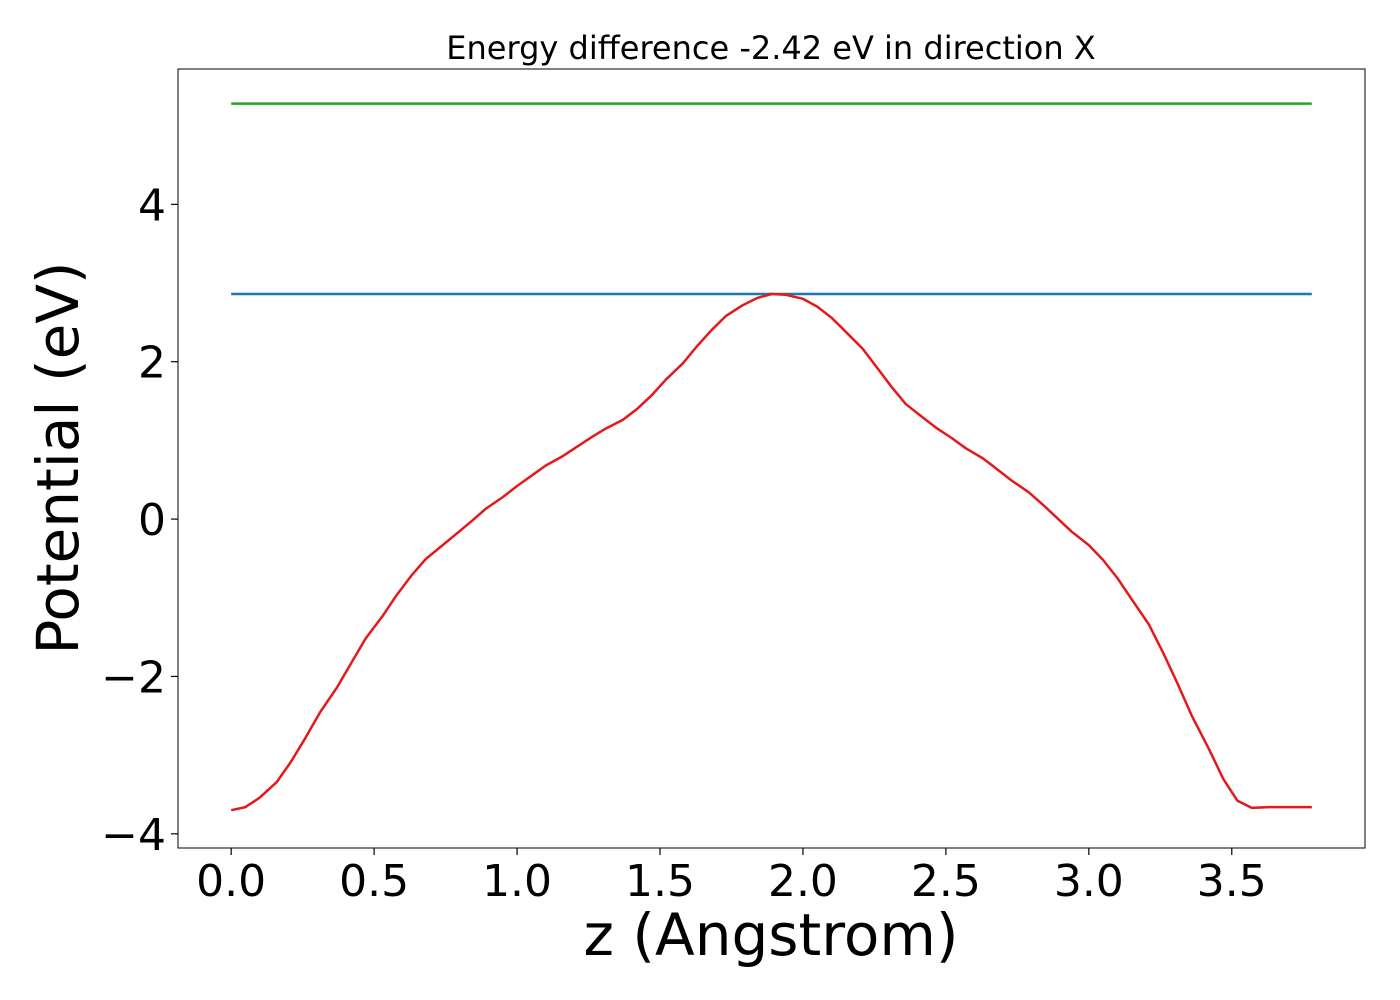 This screenshot has height=1000, width=1400. Describe the element at coordinates (1089, 881) in the screenshot. I see `x-tick-label: 3.0` at that location.